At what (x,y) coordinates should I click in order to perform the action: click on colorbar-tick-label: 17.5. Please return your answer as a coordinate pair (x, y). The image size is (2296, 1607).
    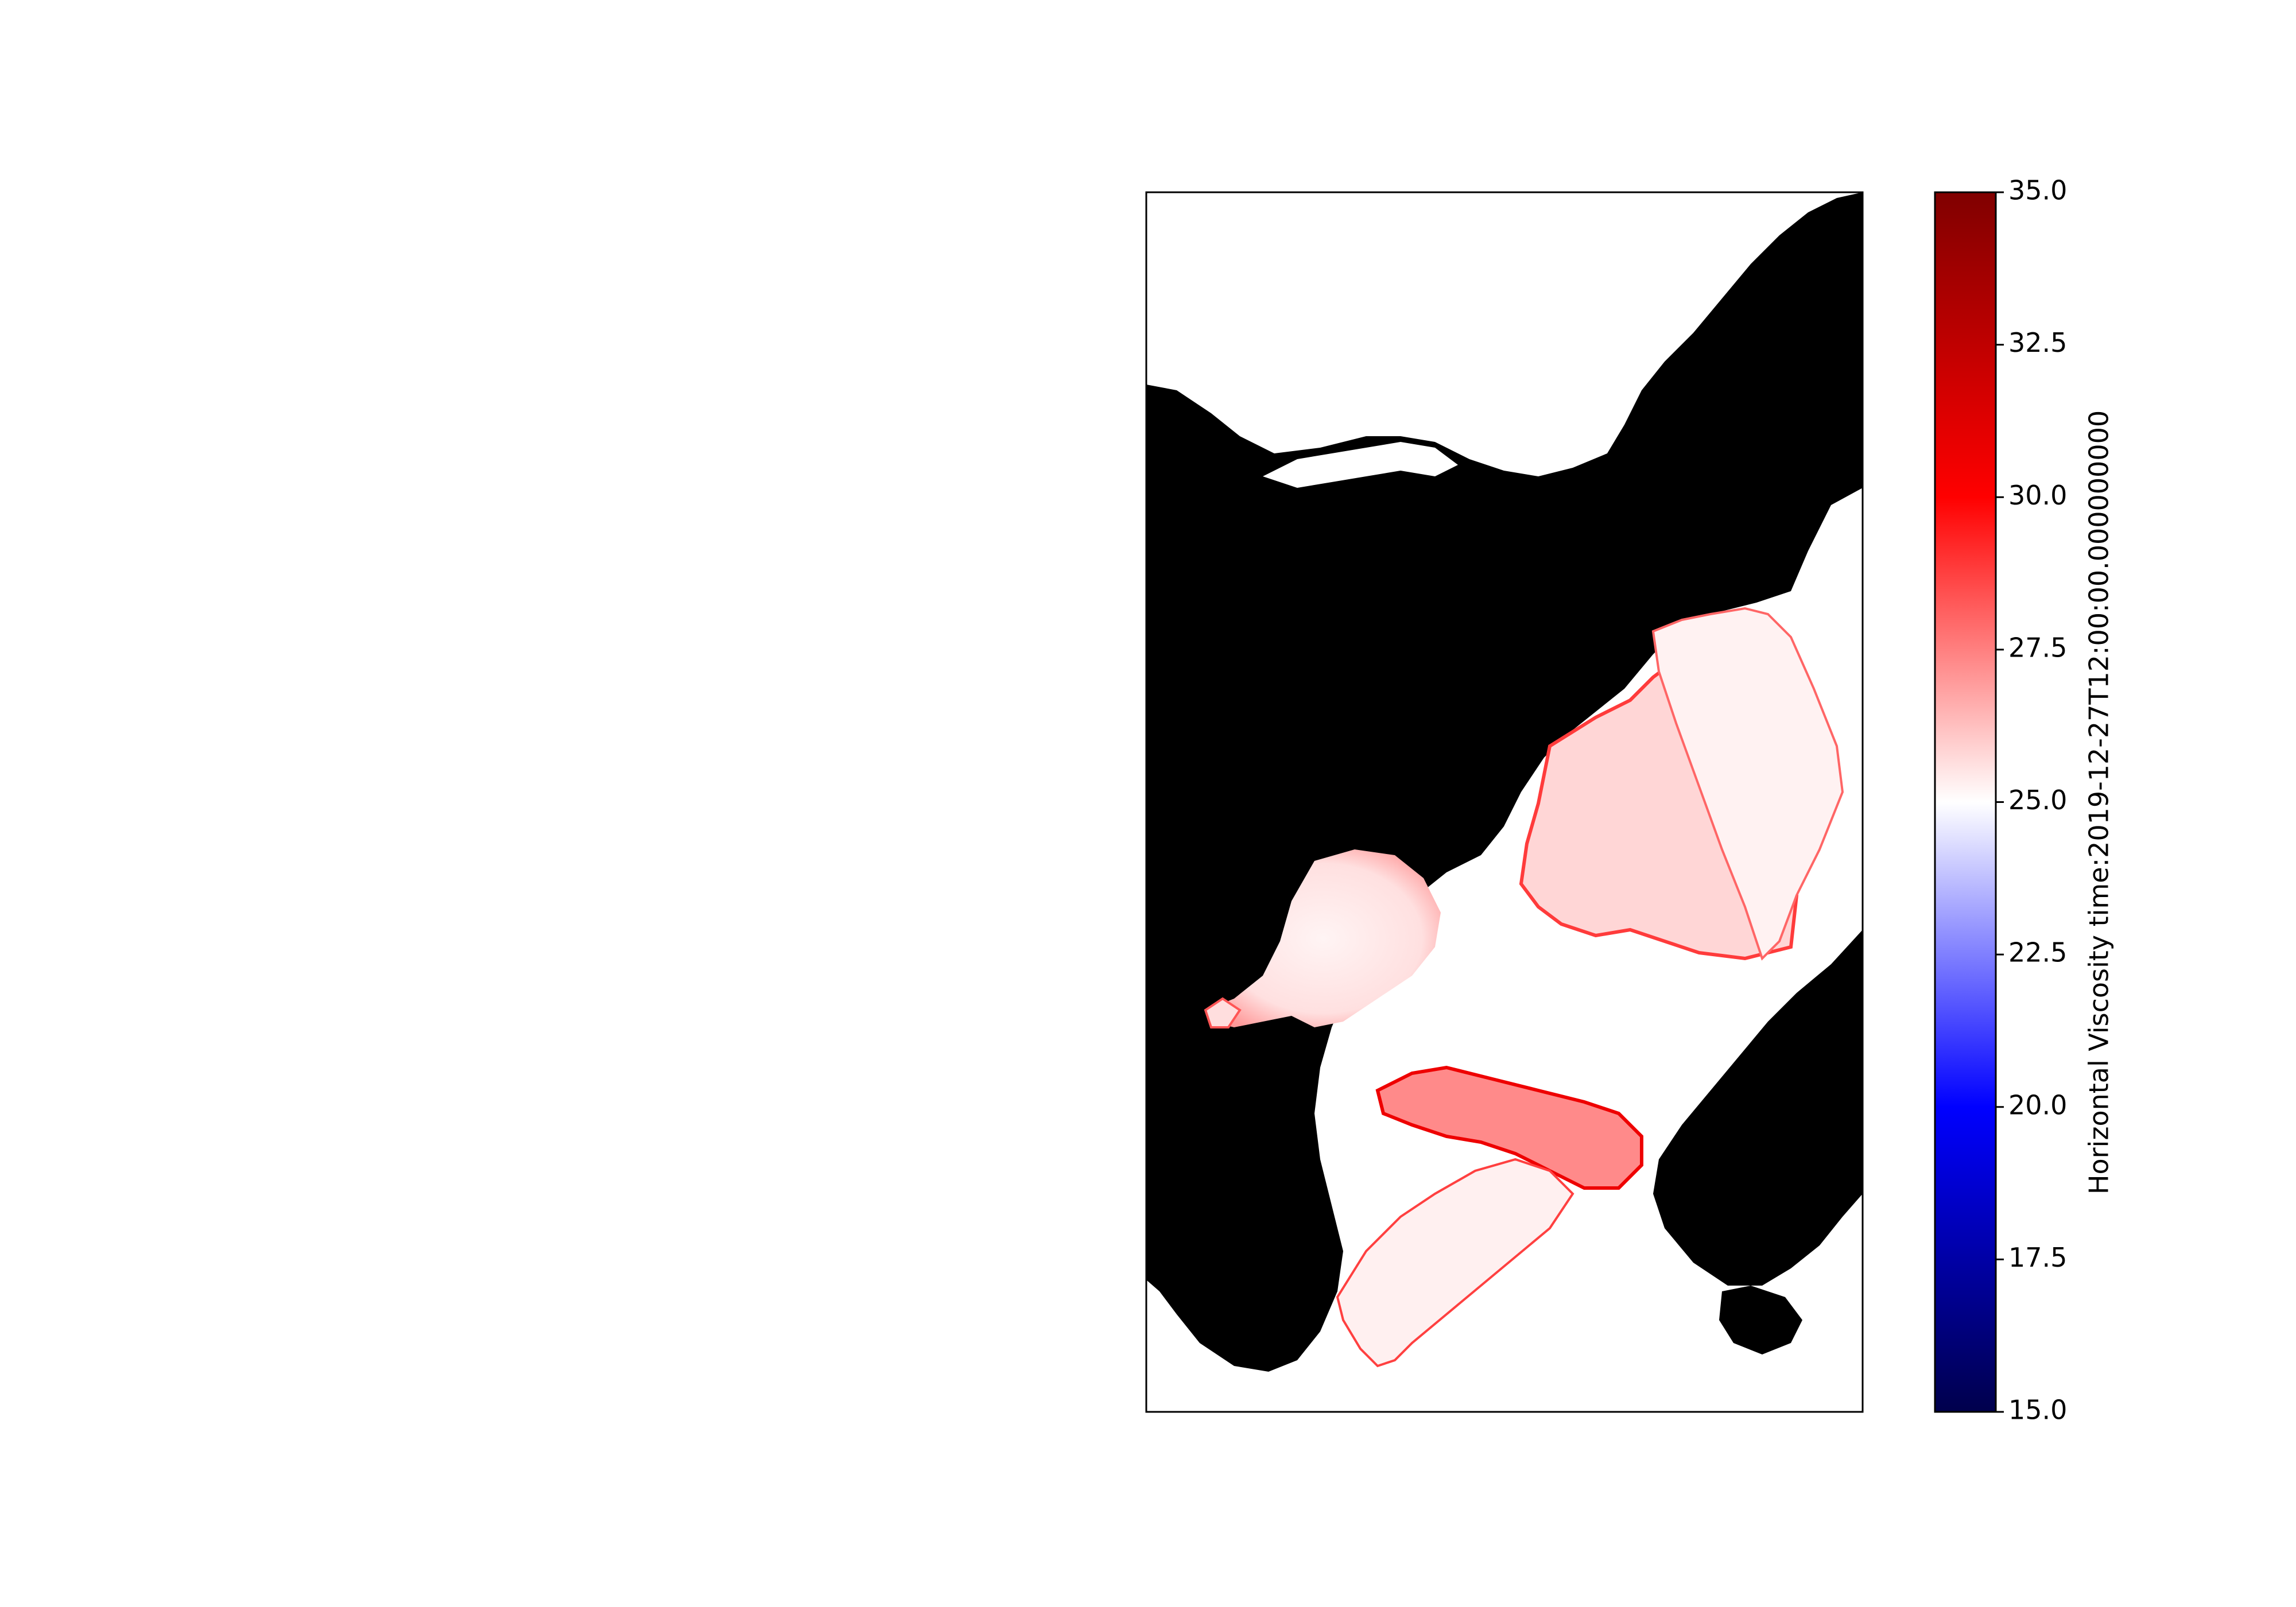
    Looking at the image, I should click on (2037, 1257).